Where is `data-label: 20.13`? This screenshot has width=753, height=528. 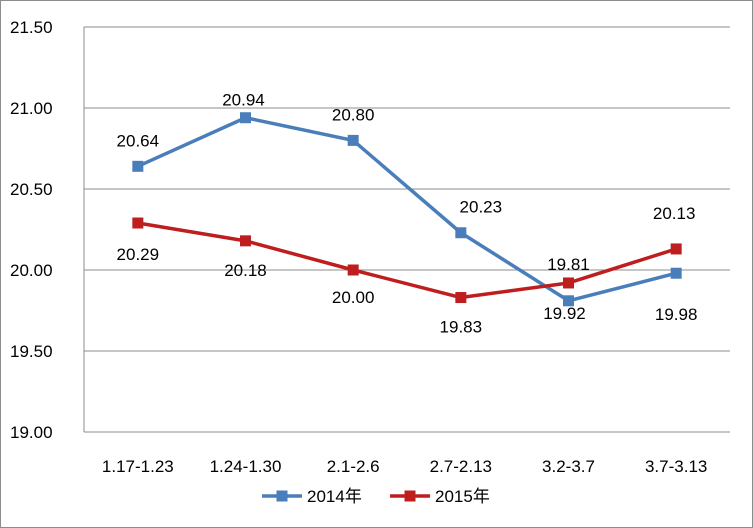 data-label: 20.13 is located at coordinates (674, 213).